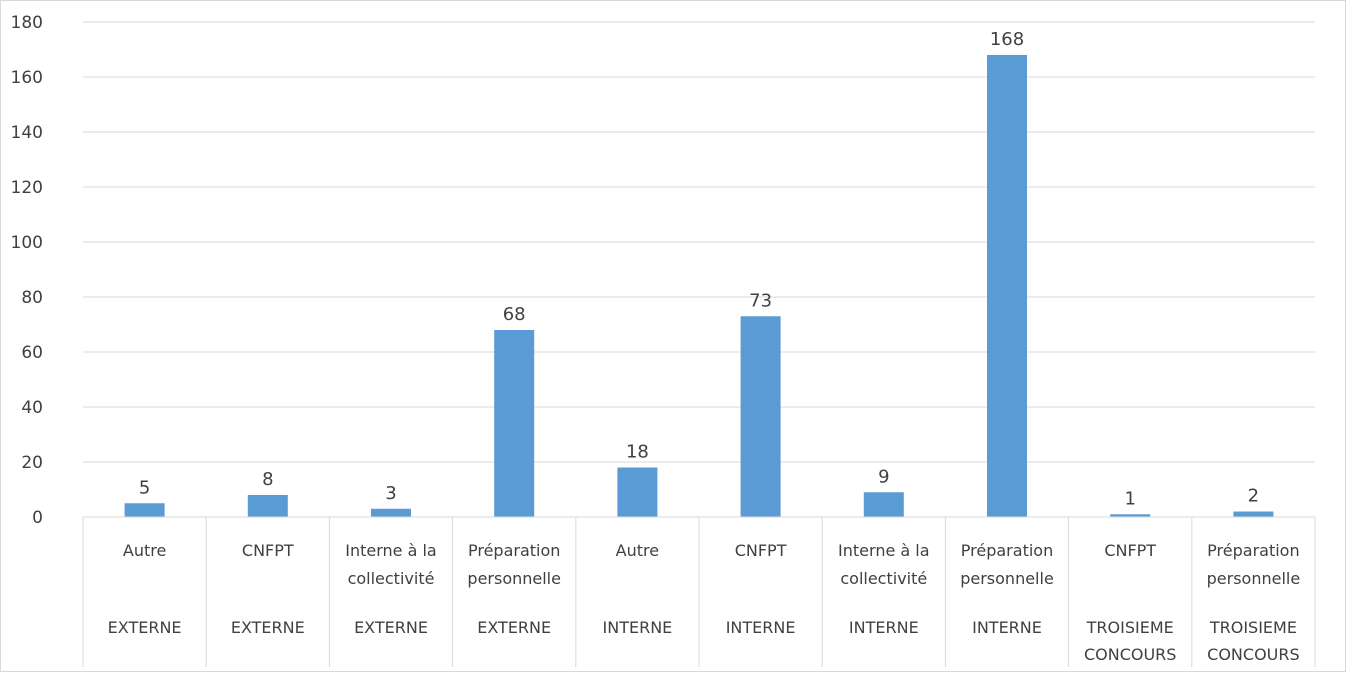 The height and width of the screenshot is (673, 1346). I want to click on y-tick-label: 20, so click(32, 463).